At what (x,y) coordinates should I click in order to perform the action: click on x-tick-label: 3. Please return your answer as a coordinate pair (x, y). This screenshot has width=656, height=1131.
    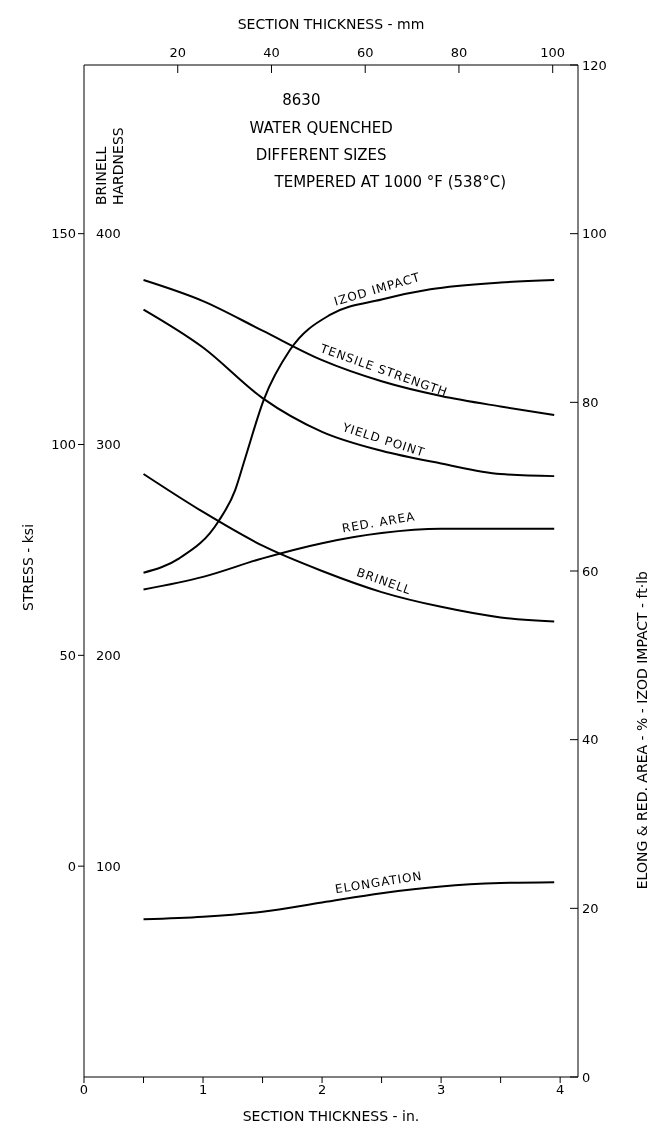
    Looking at the image, I should click on (441, 1090).